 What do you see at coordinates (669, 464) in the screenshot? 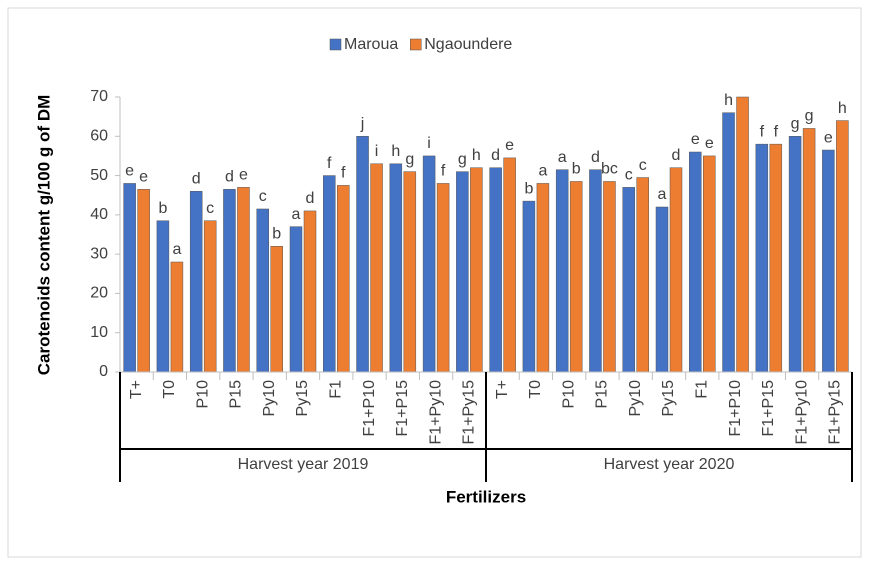
I see `group-label: Harvest year 2020` at bounding box center [669, 464].